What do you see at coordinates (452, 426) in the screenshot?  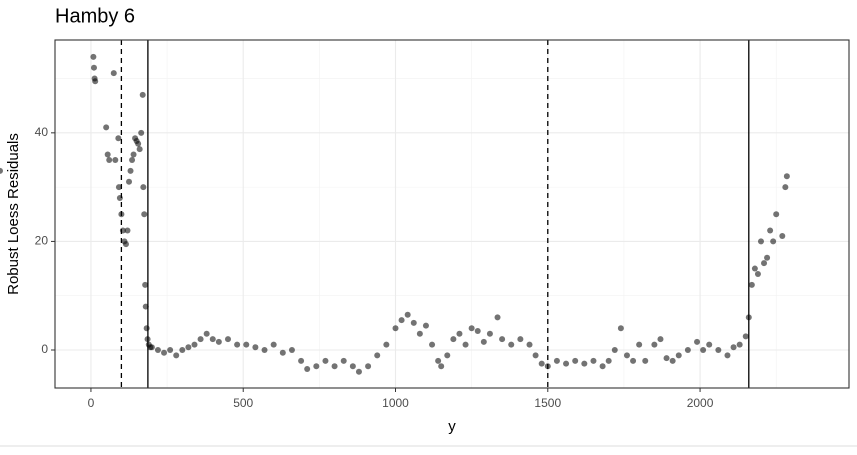 I see `x-axis-label: y` at bounding box center [452, 426].